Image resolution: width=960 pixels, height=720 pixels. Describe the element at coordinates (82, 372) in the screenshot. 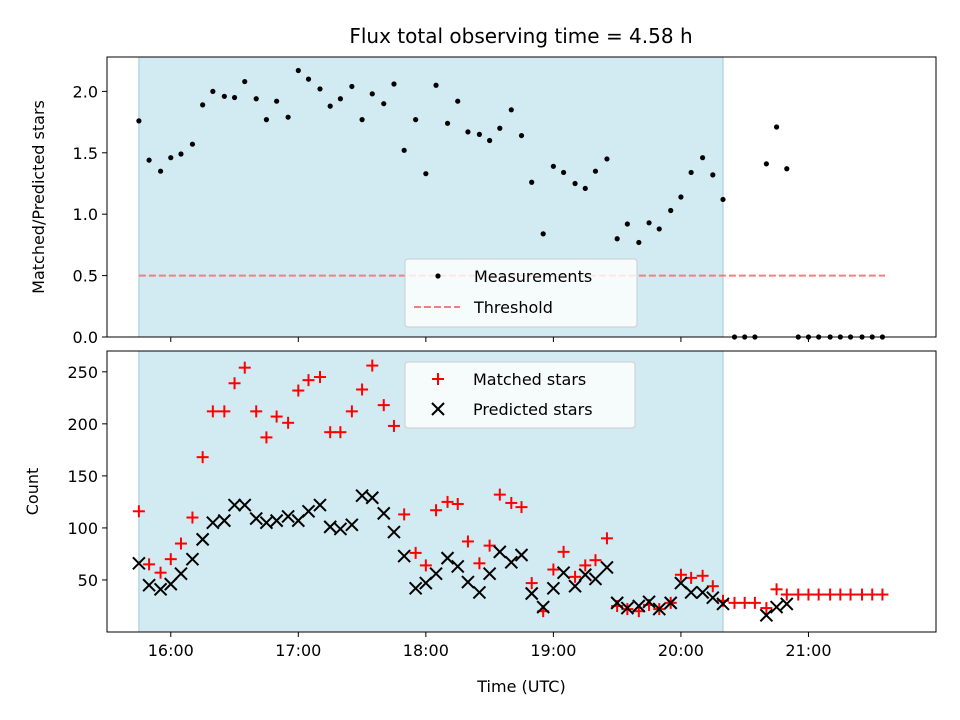

I see `bottom-y-tick-label: 250` at that location.